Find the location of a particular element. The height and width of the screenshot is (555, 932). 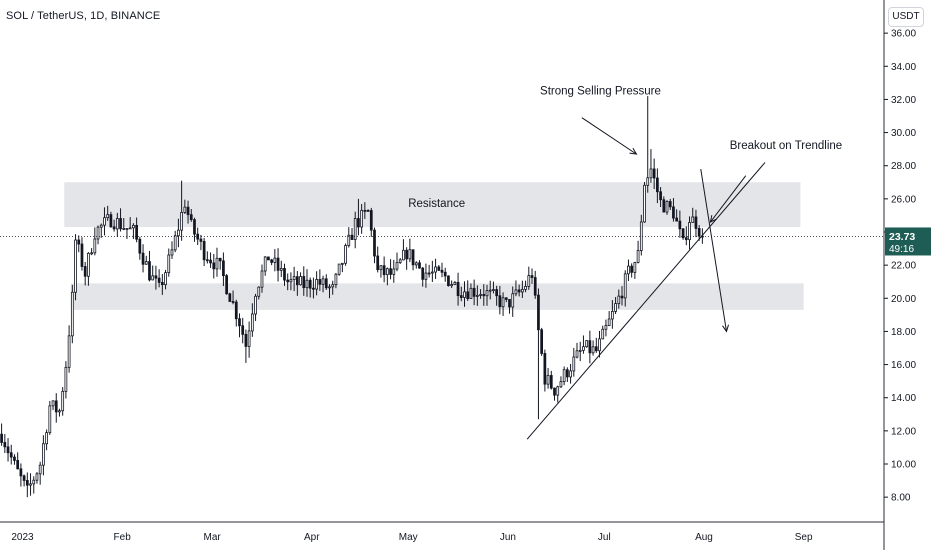

price-tick-label: 22.00 is located at coordinates (903, 266).